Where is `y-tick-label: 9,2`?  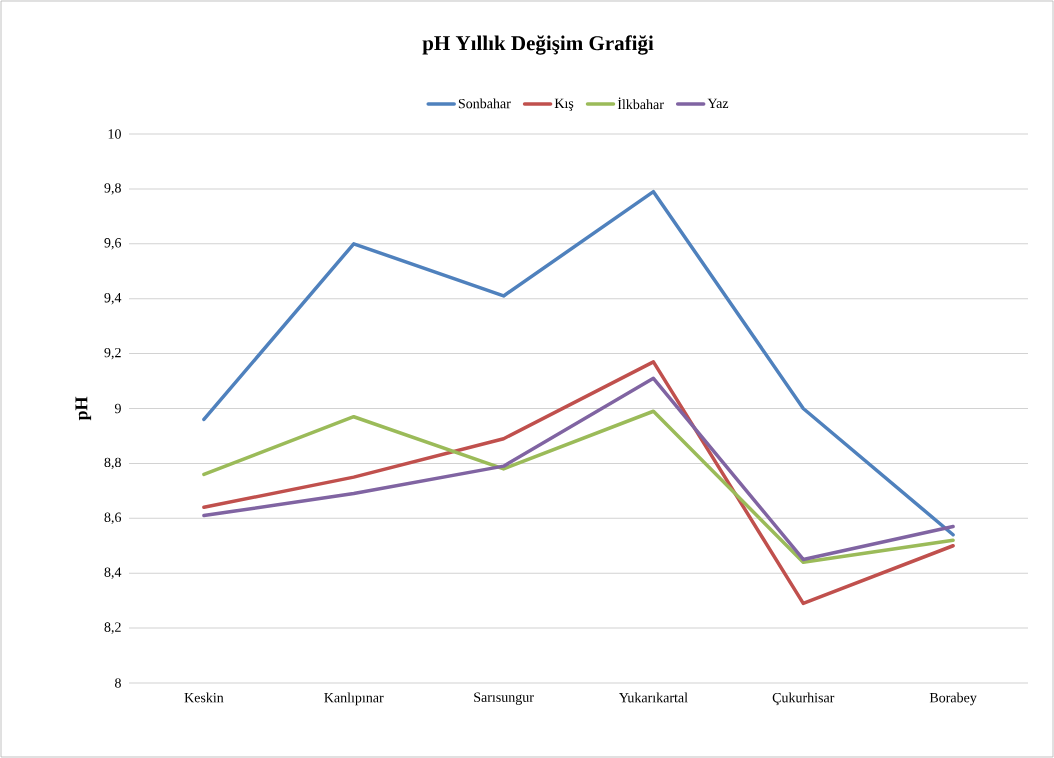 y-tick-label: 9,2 is located at coordinates (112, 353).